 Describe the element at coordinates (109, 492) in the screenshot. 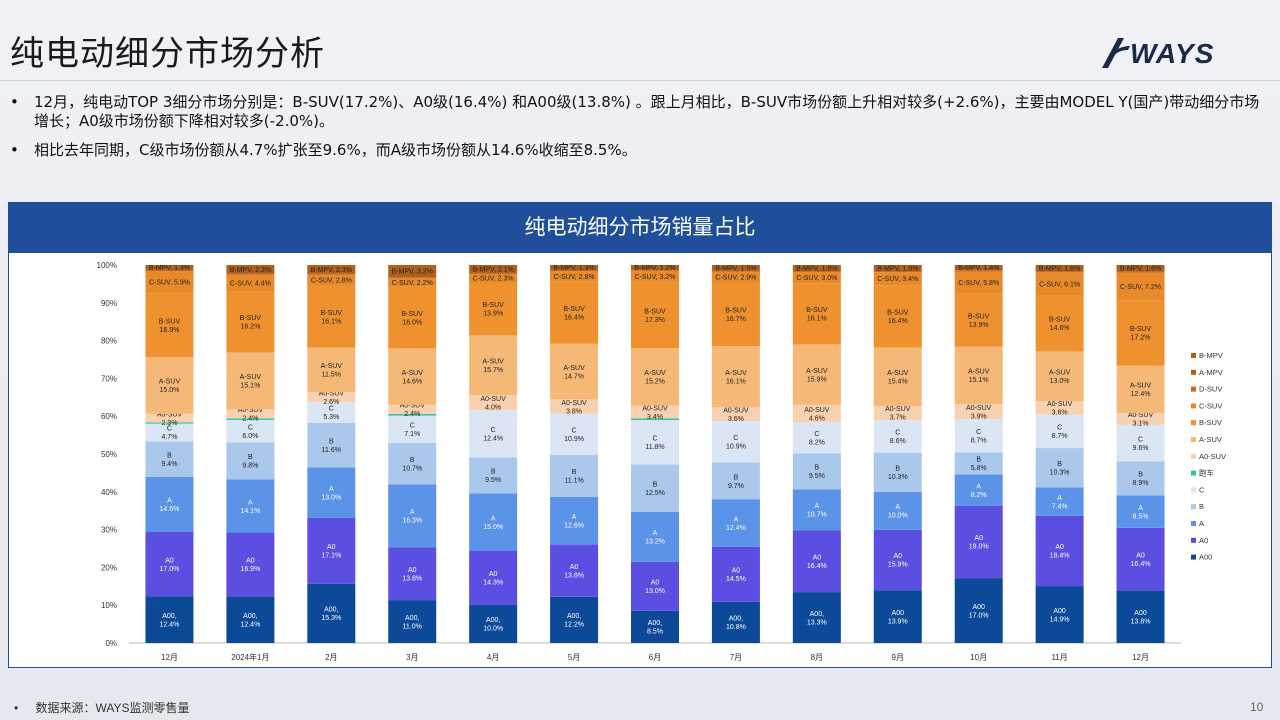

I see `y-tick-label: 40%` at that location.